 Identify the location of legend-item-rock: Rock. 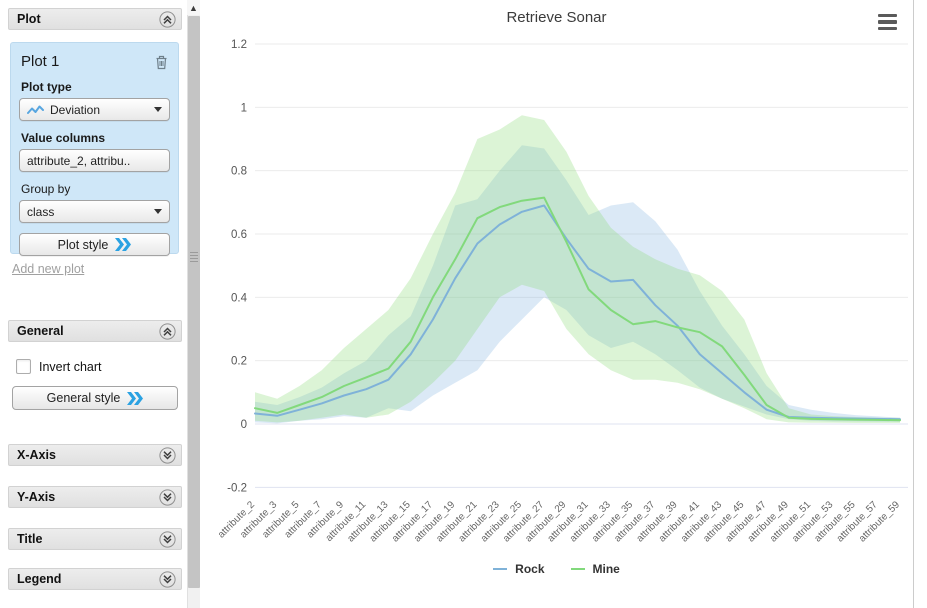
(519, 569).